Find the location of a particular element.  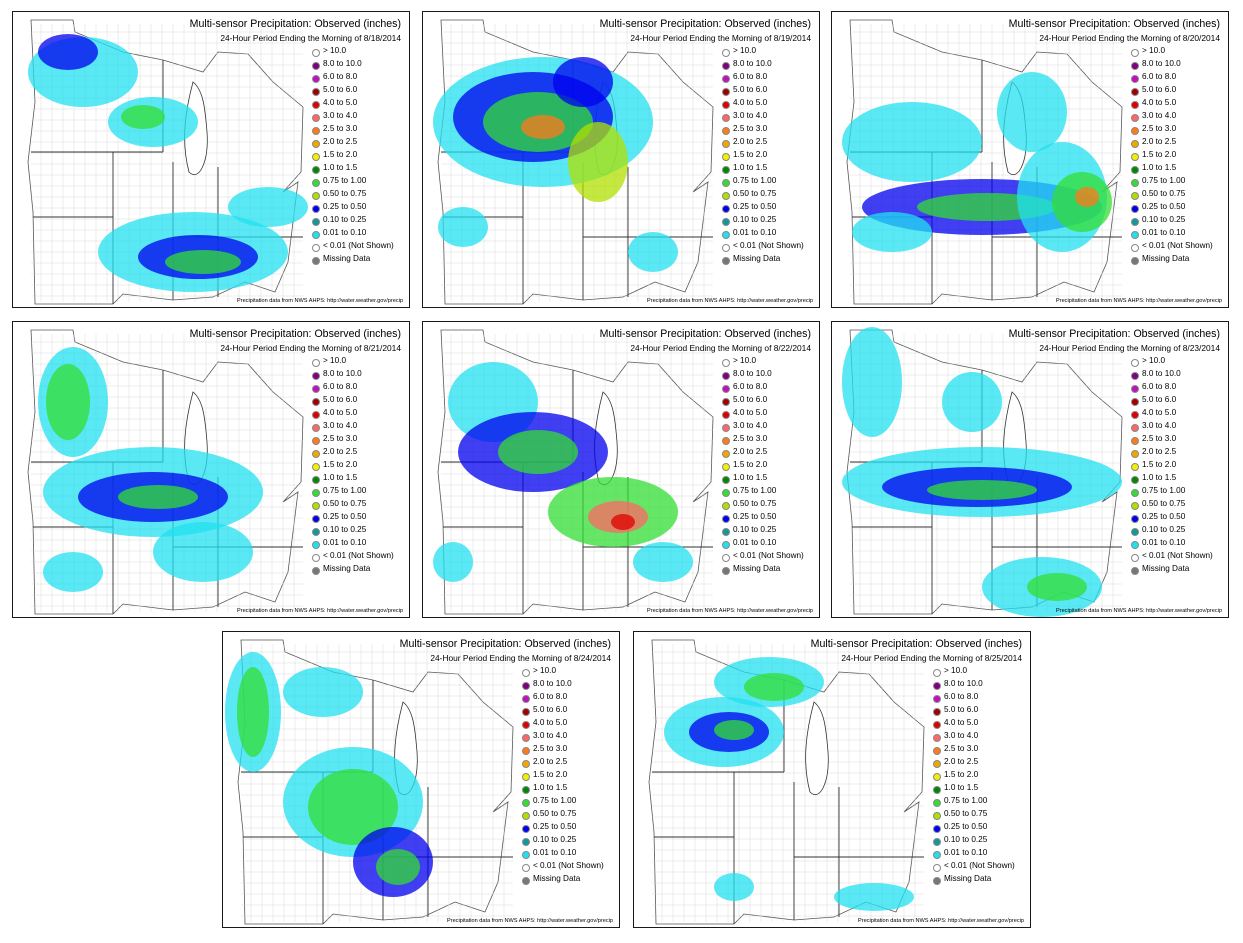

legend-label: 5.0 to 6.0 is located at coordinates (750, 89).